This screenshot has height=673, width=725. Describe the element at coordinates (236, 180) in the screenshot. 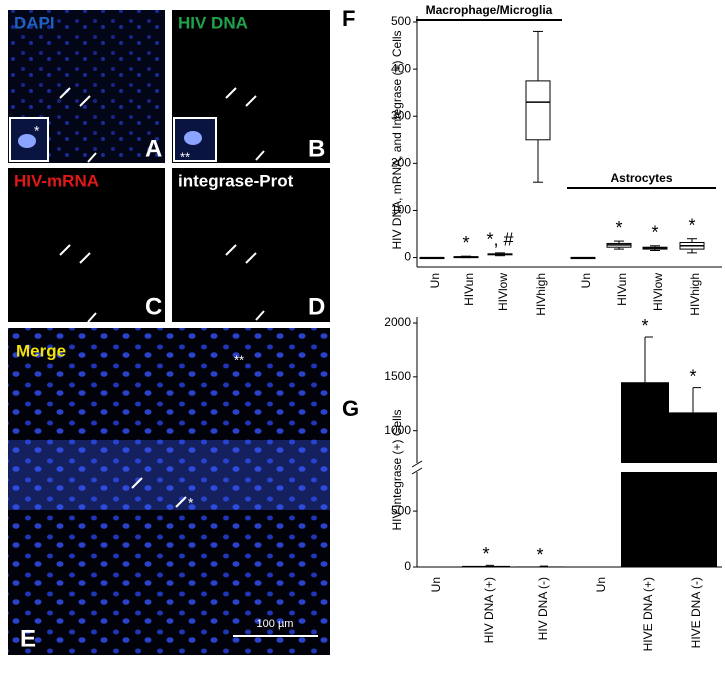

I see `panel-label: integrase-Prot` at that location.